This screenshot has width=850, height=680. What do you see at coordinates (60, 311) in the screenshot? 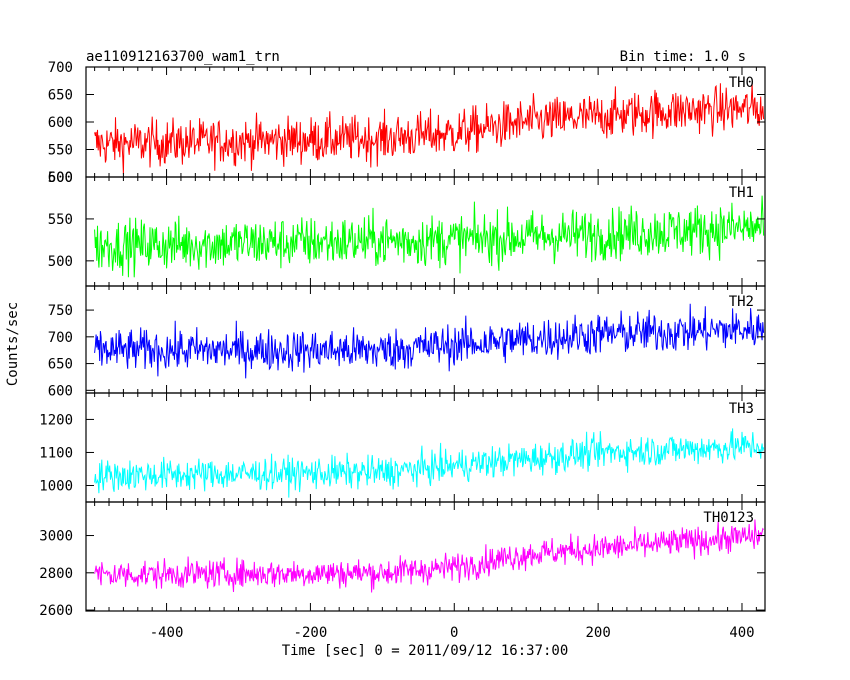
I see `y-tick-label: 750` at bounding box center [60, 311].